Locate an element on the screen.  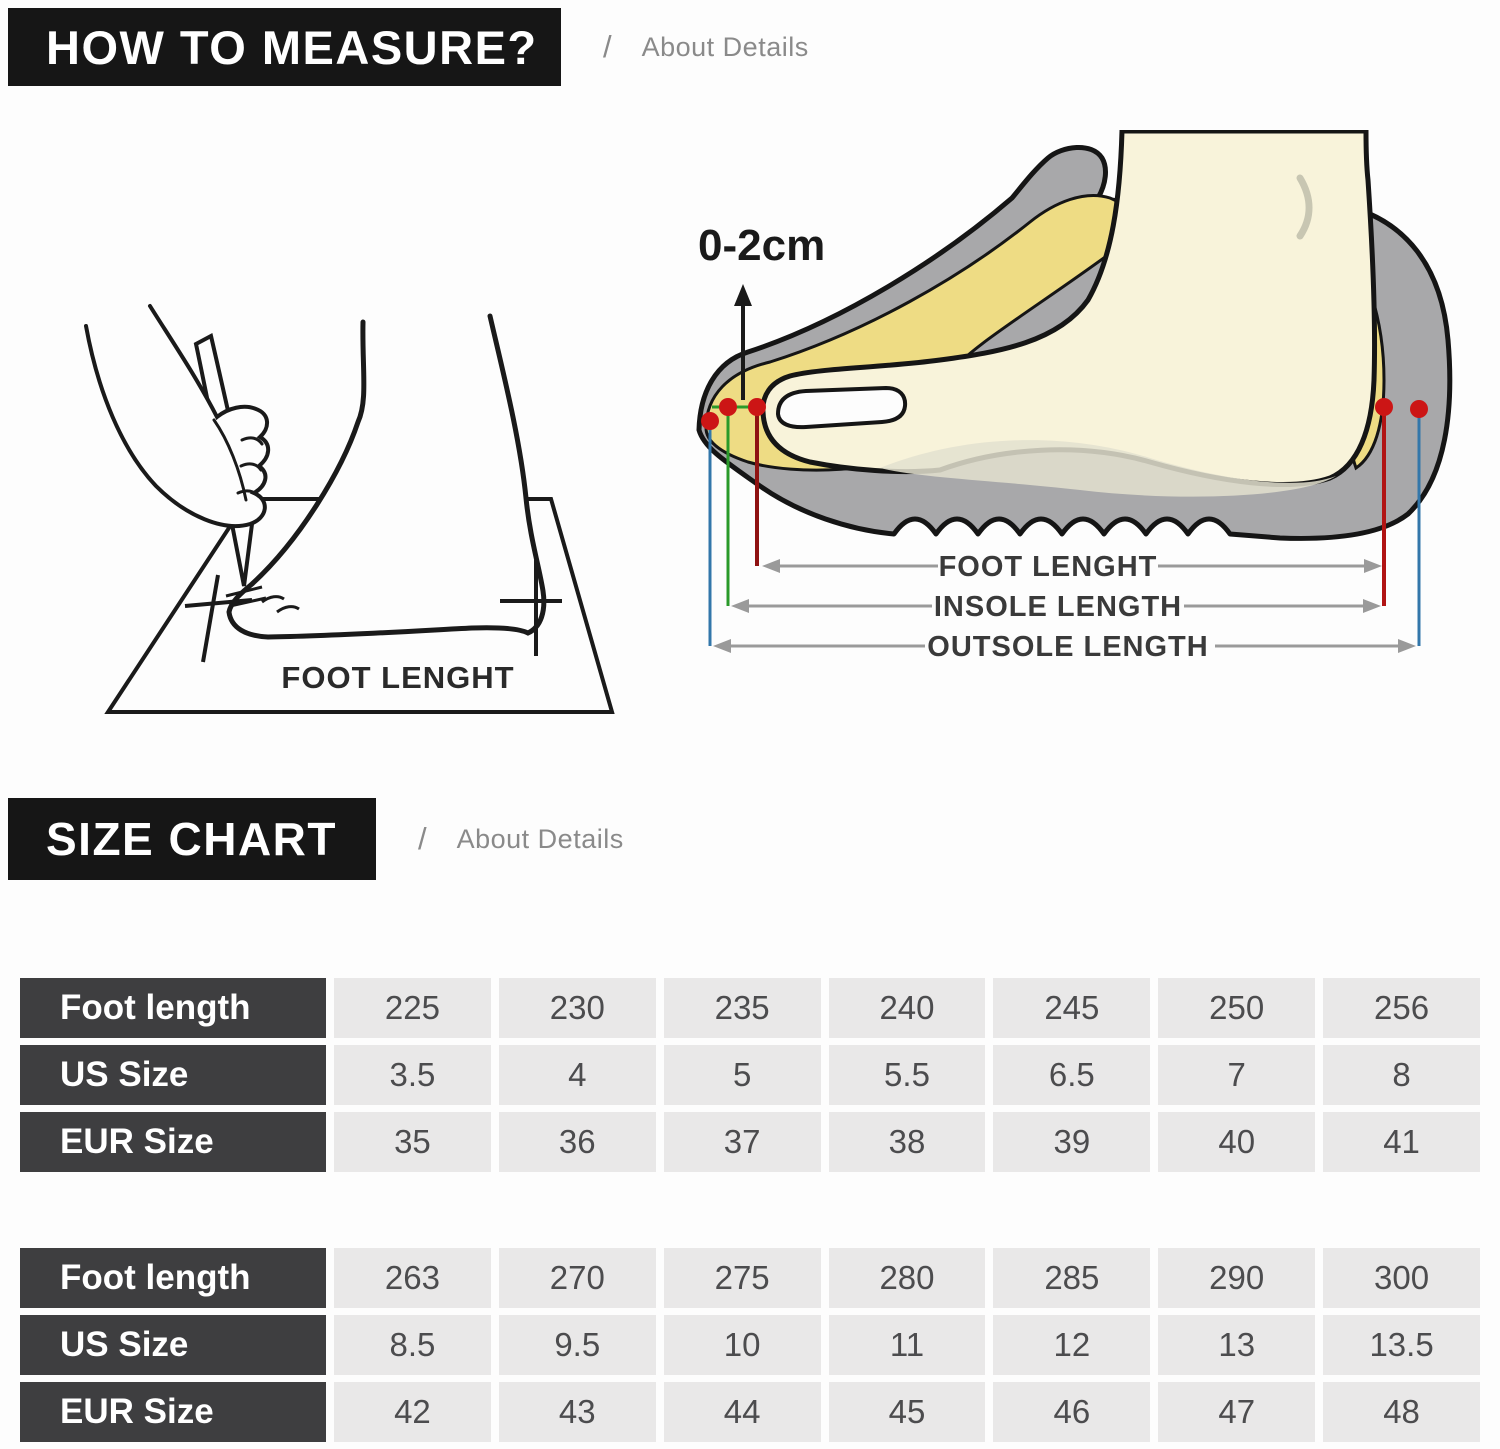
how-to-measure-header: HOW TO MEASURE? / About Details is located at coordinates (408, 47).